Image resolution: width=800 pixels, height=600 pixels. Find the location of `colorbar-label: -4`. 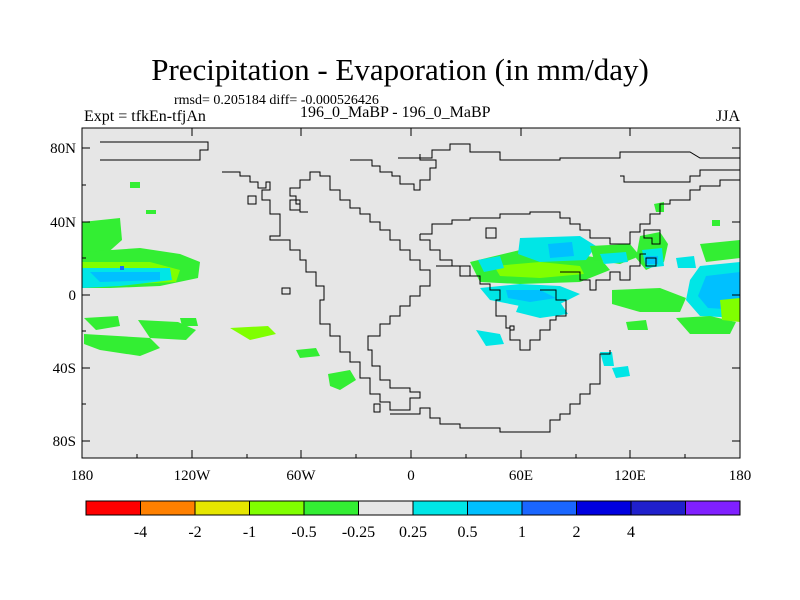

colorbar-label: -4 is located at coordinates (140, 532).